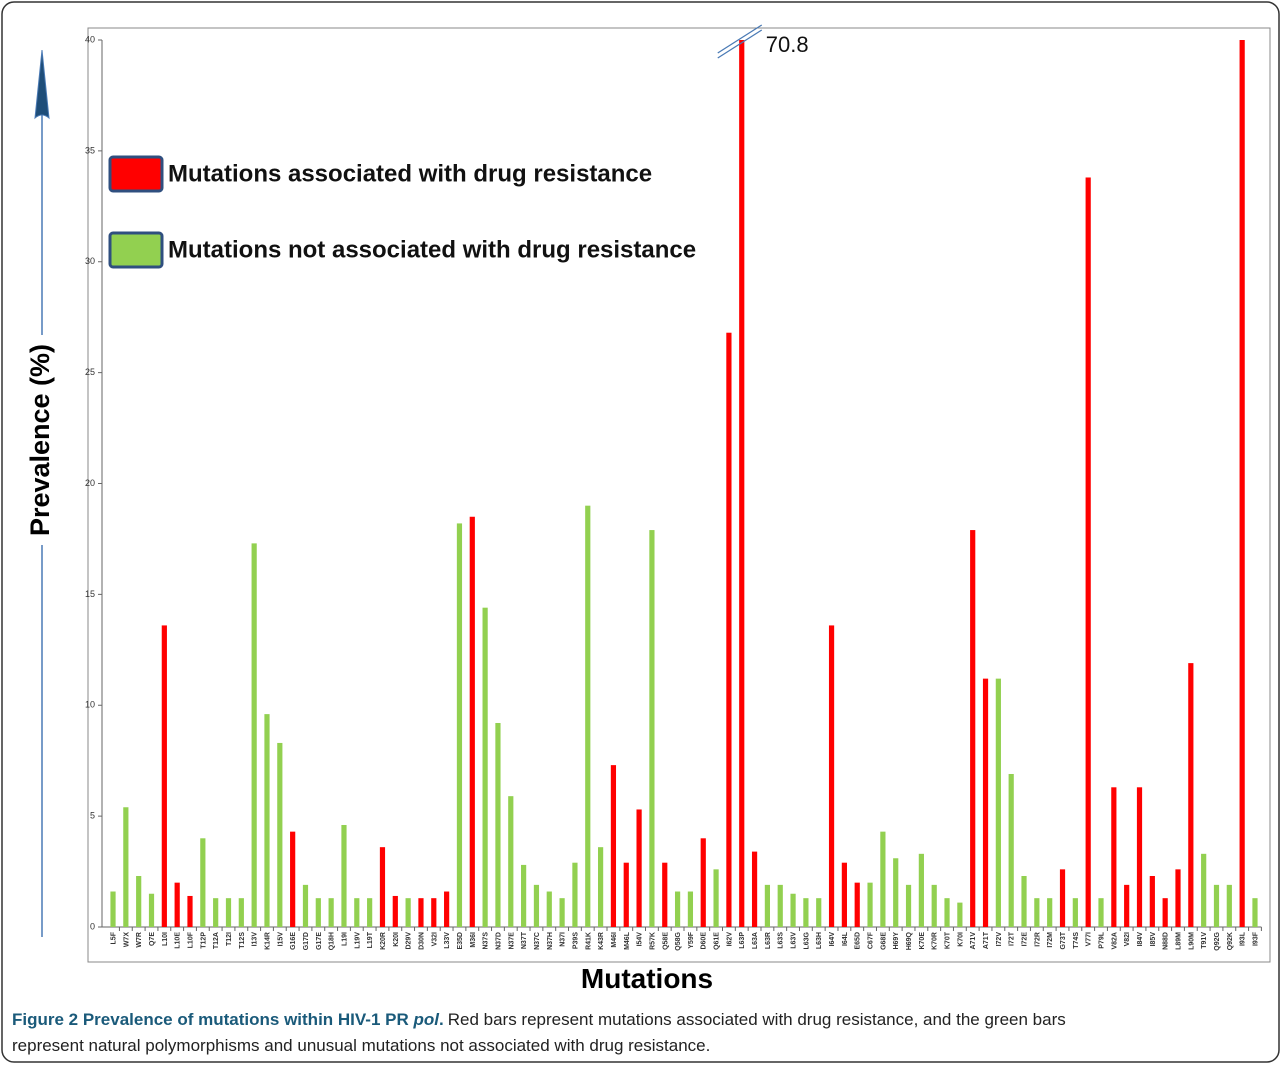 The width and height of the screenshot is (1282, 1065). I want to click on caption-end: ., so click(441, 1019).